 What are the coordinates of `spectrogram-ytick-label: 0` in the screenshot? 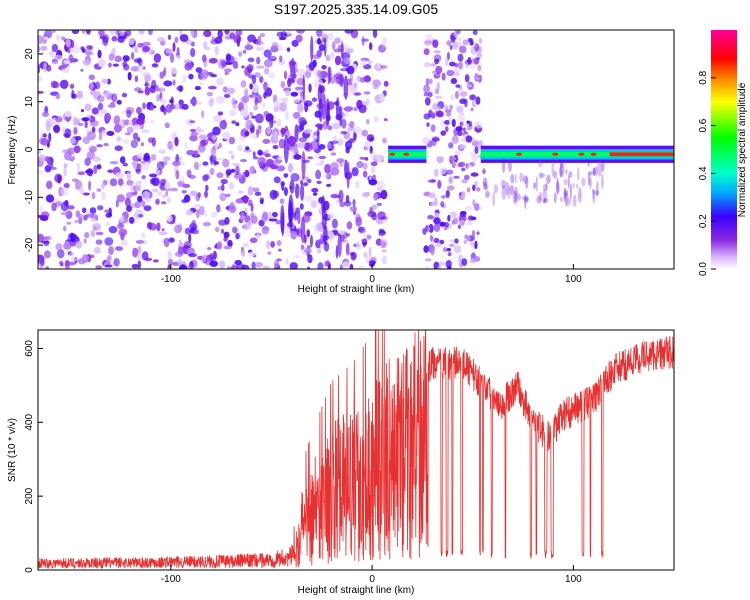 It's located at (29, 149).